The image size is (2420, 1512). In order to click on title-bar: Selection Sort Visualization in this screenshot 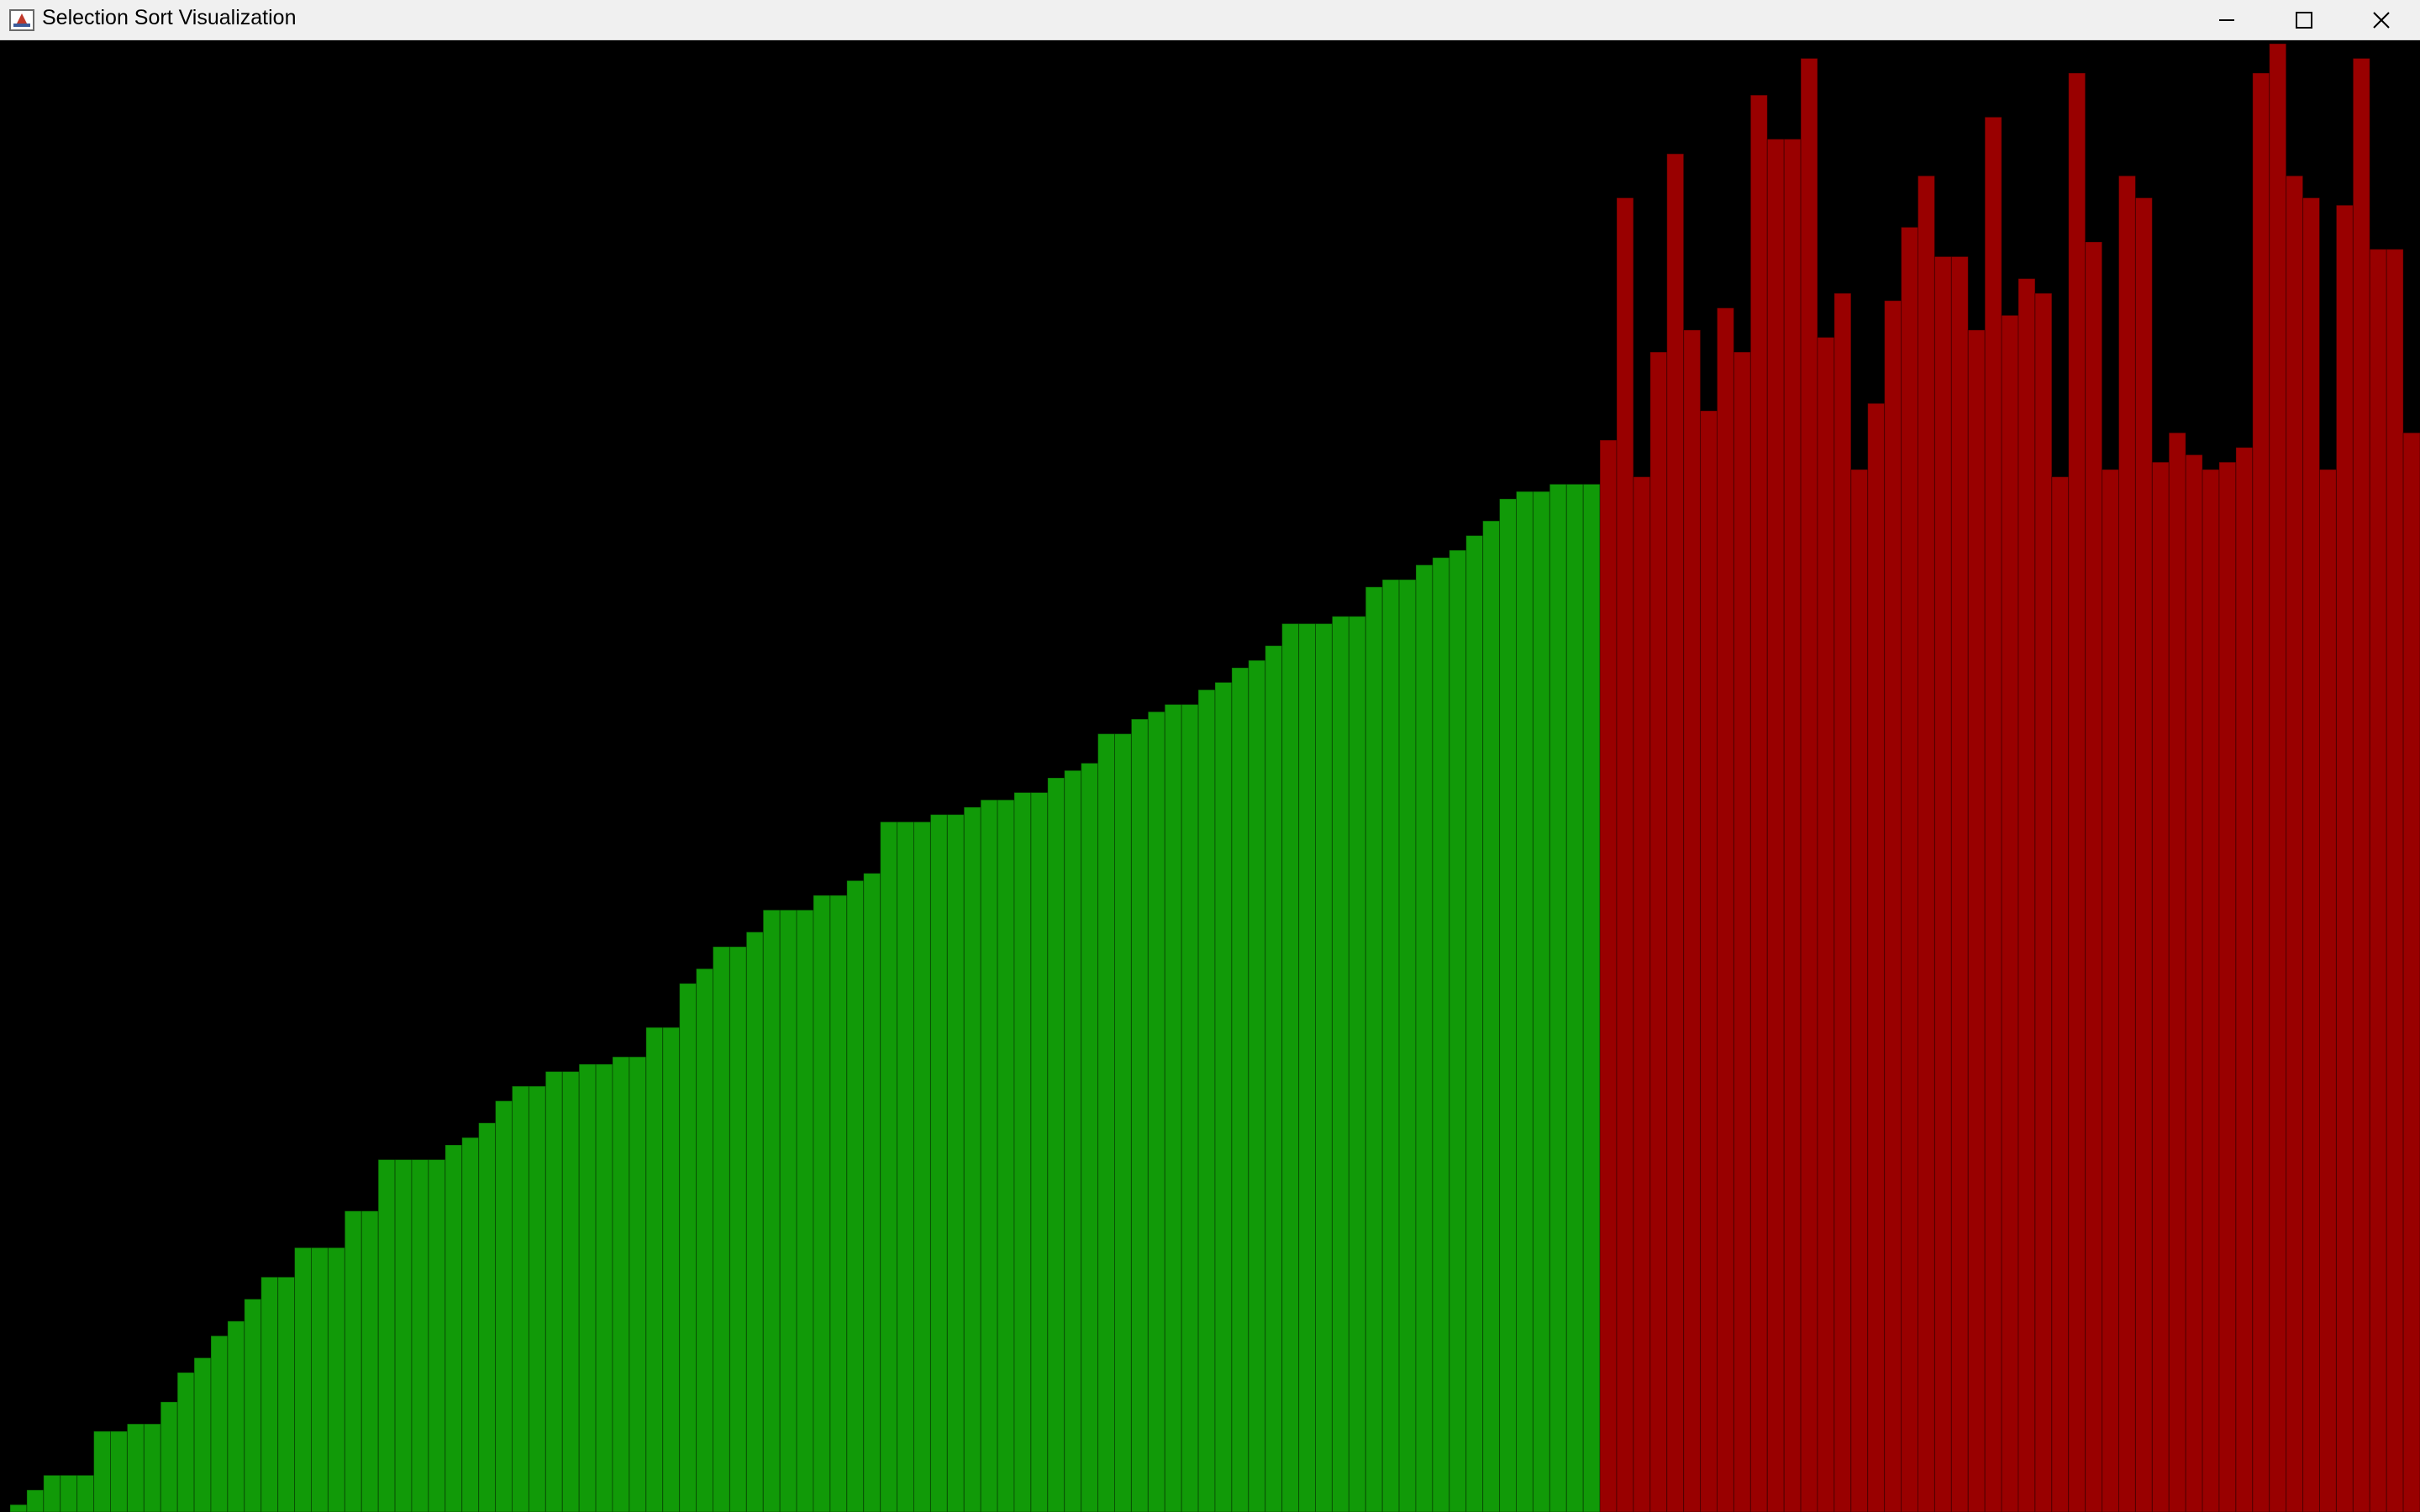, I will do `click(1210, 20)`.